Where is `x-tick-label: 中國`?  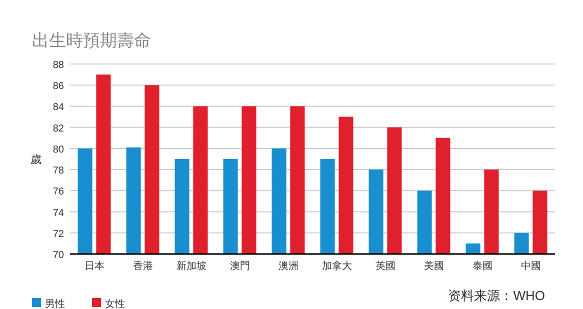
x-tick-label: 中國 is located at coordinates (530, 266).